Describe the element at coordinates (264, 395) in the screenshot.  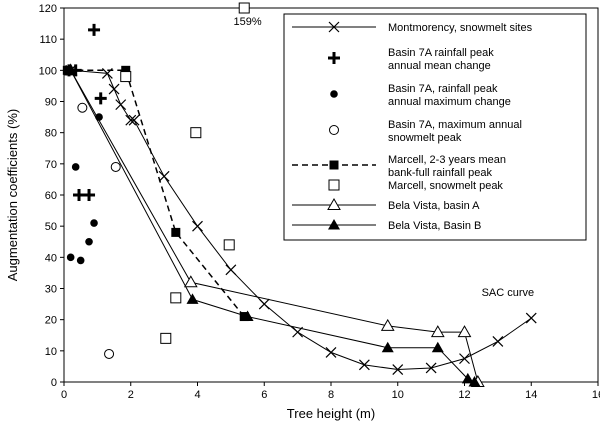
I see `x-tick-label: 6` at that location.